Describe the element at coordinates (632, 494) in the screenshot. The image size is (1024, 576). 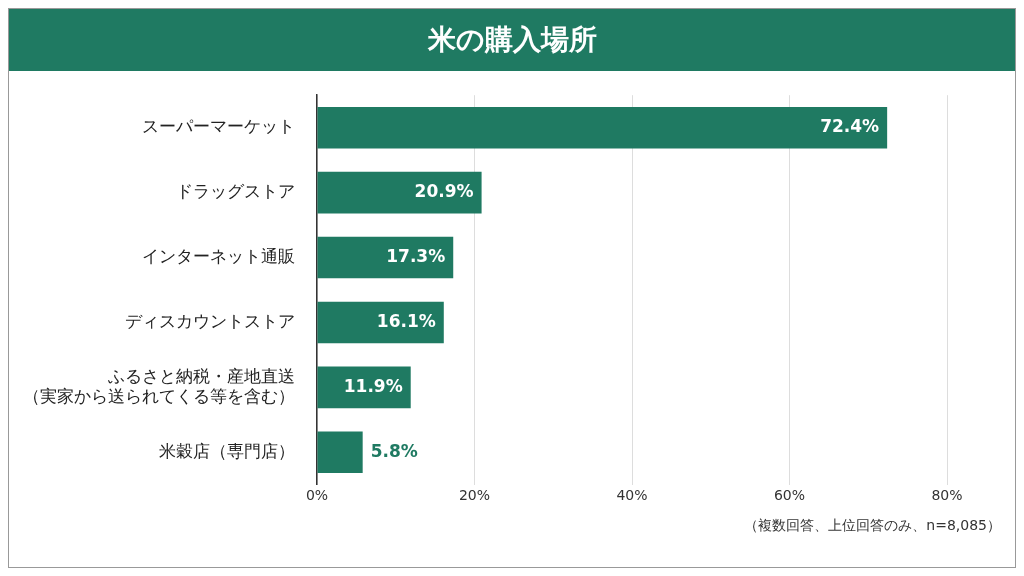
I see `x-tick-label: 40%` at that location.